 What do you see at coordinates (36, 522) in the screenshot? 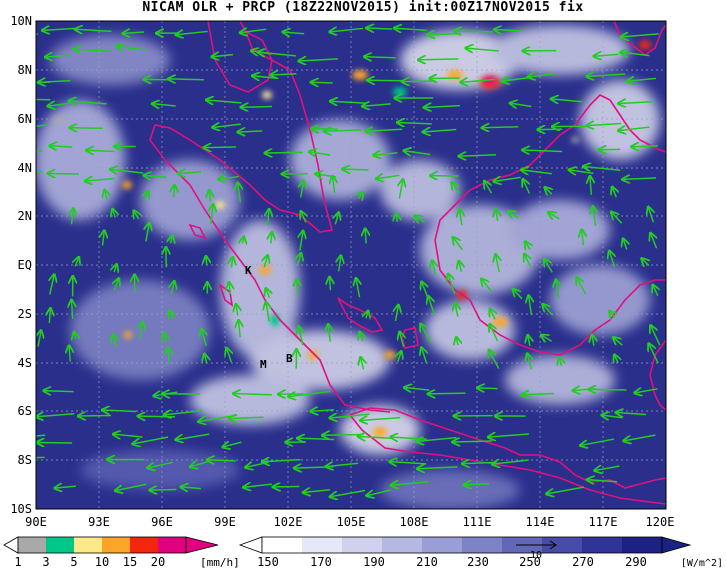
I see `svg-text: 90E` at bounding box center [36, 522].